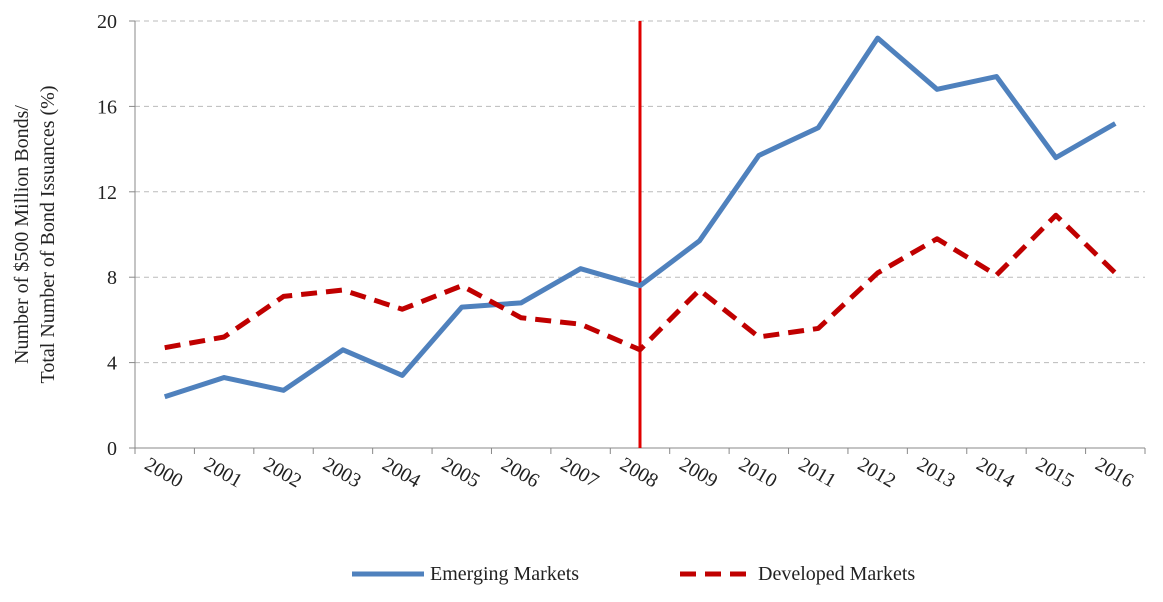 The height and width of the screenshot is (602, 1163). What do you see at coordinates (699, 472) in the screenshot?
I see `x-tick-label: 2009` at bounding box center [699, 472].